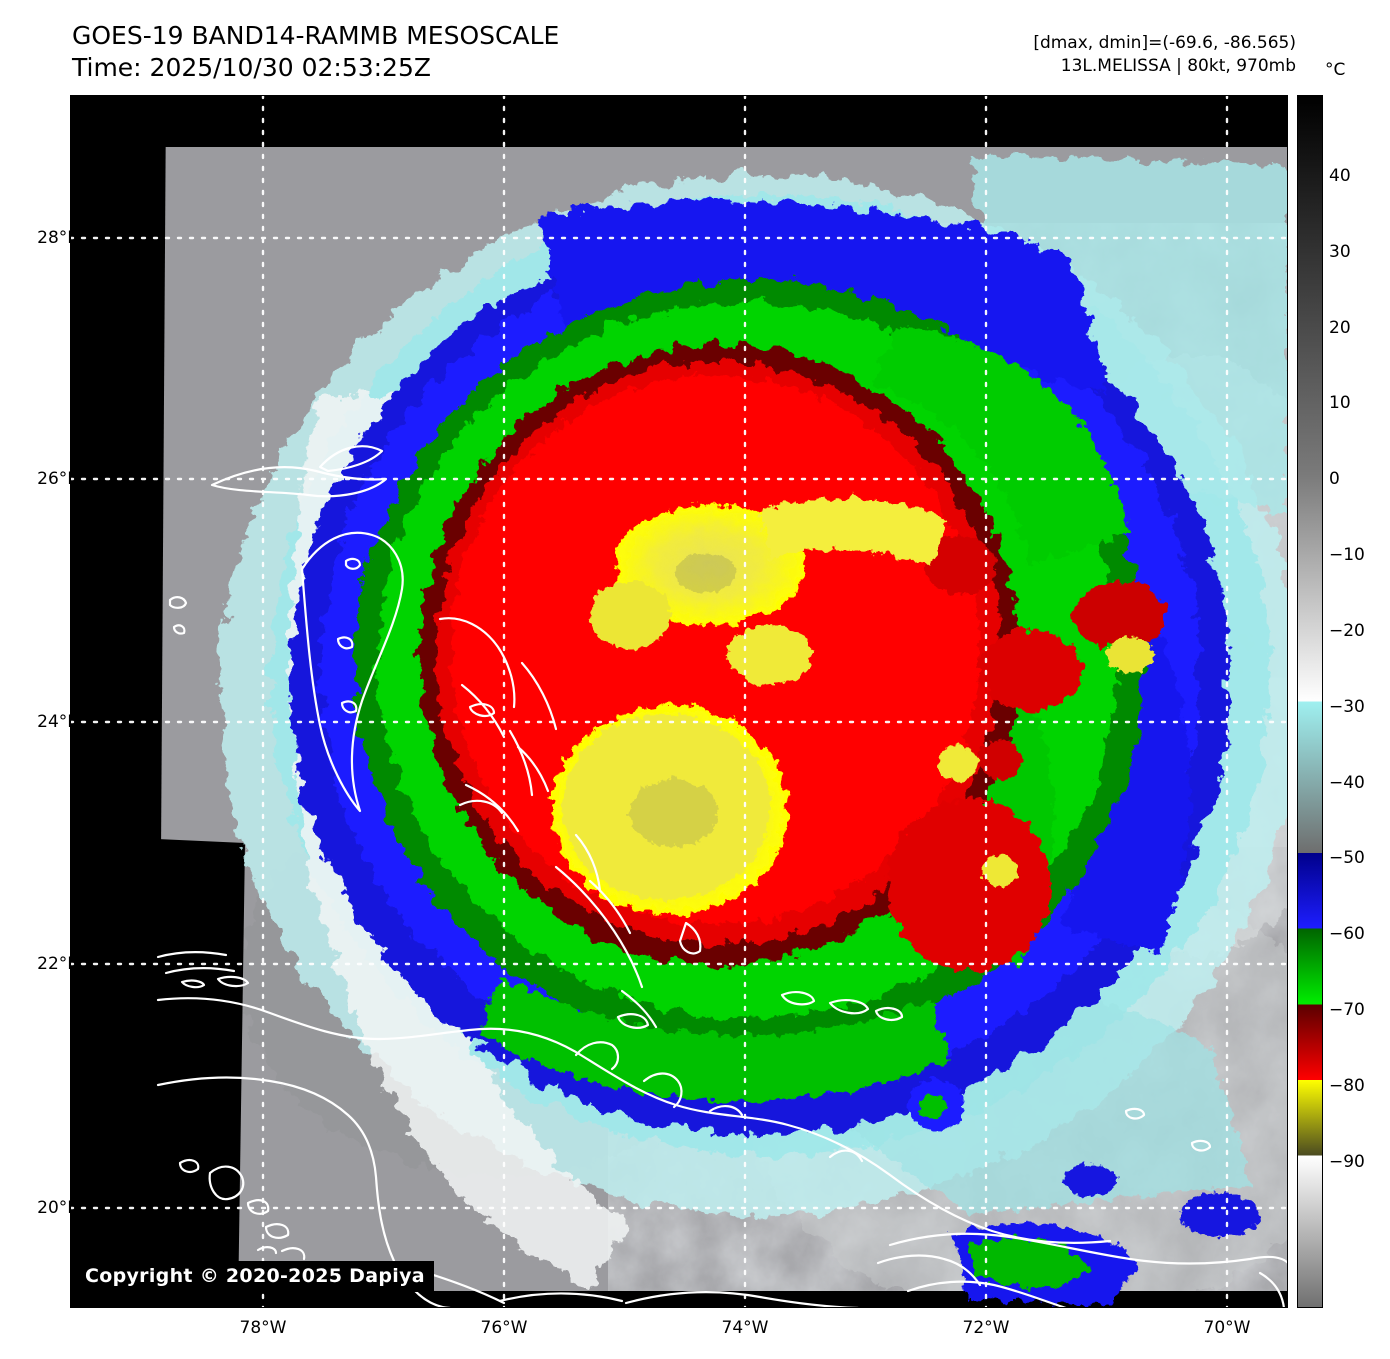 This screenshot has height=1359, width=1390. I want to click on lat-tick-20n: 20°N, so click(58, 1208).